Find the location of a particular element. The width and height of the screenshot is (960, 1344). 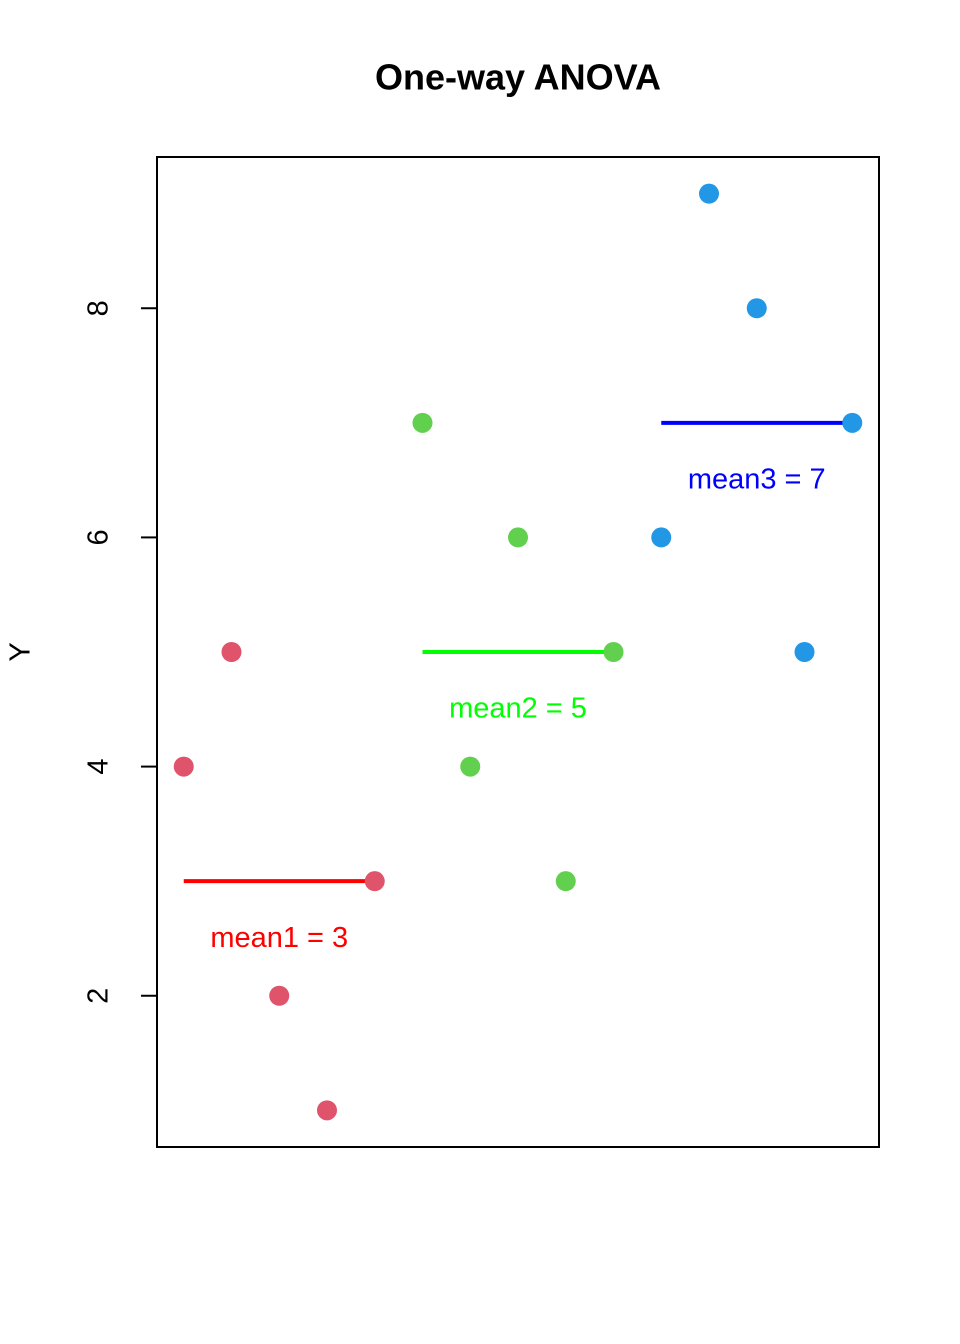

y-tick-label: 4 is located at coordinates (99, 767).